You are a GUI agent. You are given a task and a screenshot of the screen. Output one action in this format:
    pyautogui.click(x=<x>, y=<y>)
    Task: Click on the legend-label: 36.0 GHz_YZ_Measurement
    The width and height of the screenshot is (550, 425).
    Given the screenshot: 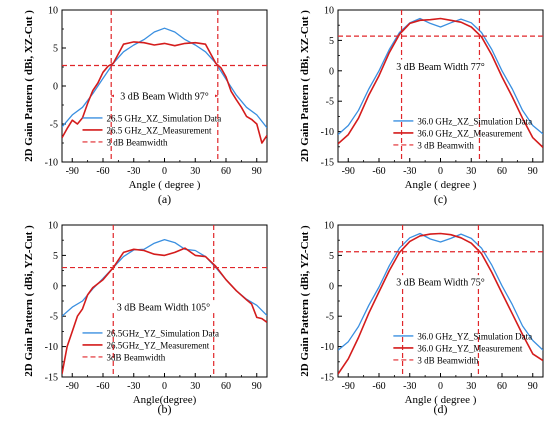 What is the action you would take?
    pyautogui.click(x=469, y=348)
    